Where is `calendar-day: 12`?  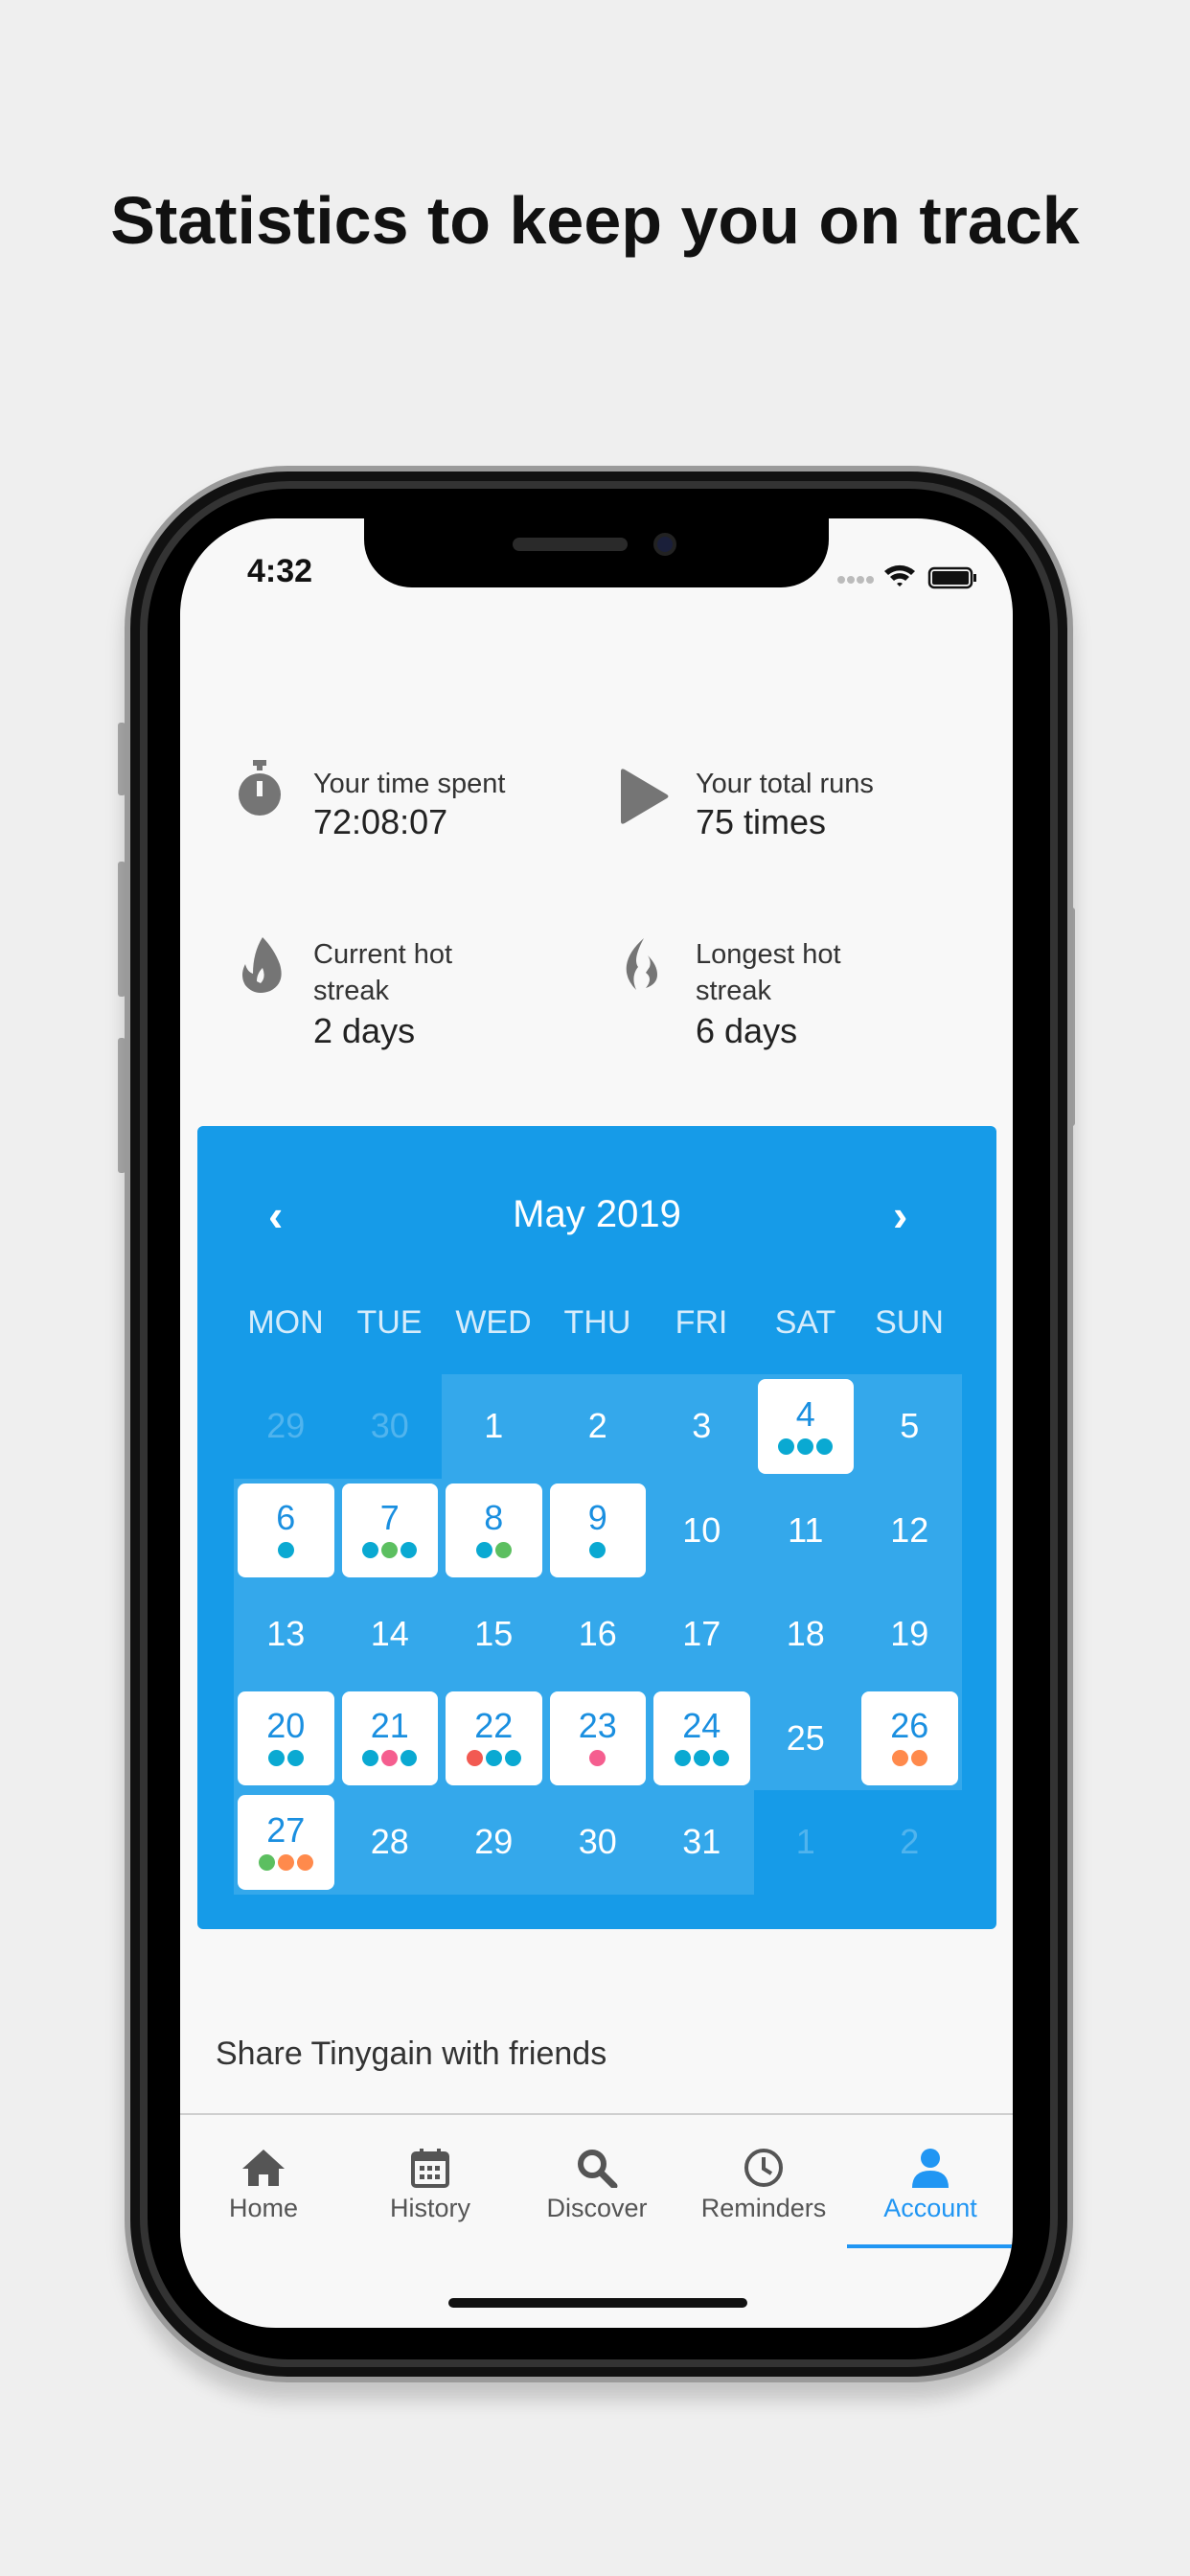 calendar-day: 12 is located at coordinates (910, 1530).